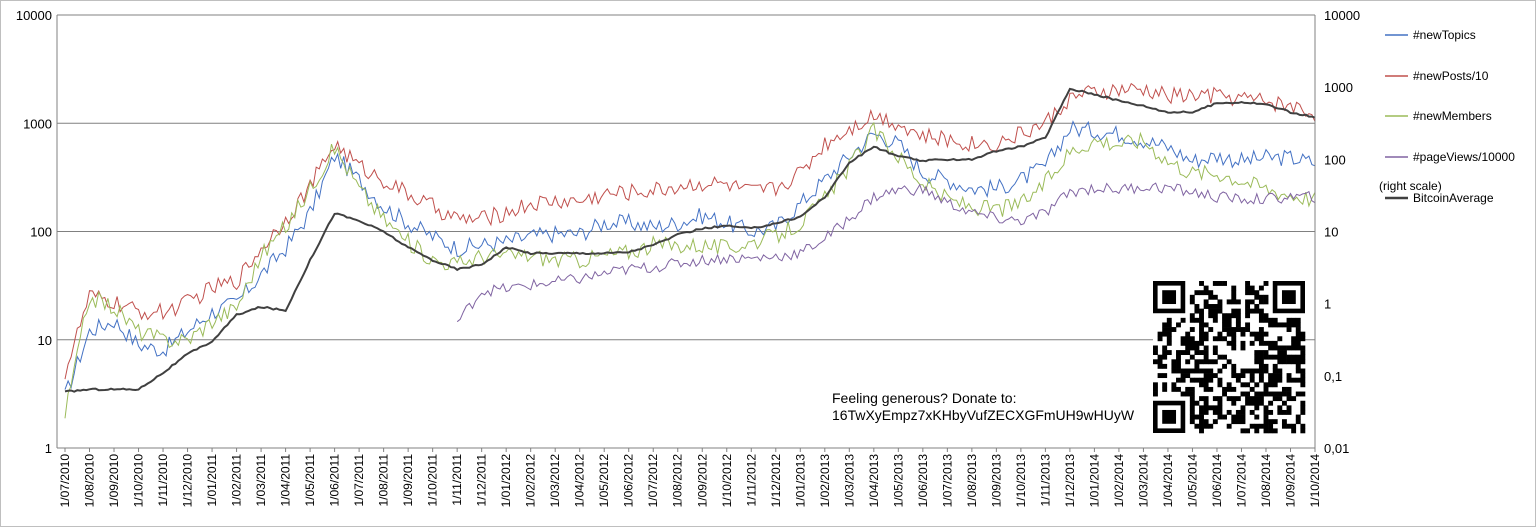  What do you see at coordinates (335, 480) in the screenshot?
I see `x-tick-label: 1/06/2011` at bounding box center [335, 480].